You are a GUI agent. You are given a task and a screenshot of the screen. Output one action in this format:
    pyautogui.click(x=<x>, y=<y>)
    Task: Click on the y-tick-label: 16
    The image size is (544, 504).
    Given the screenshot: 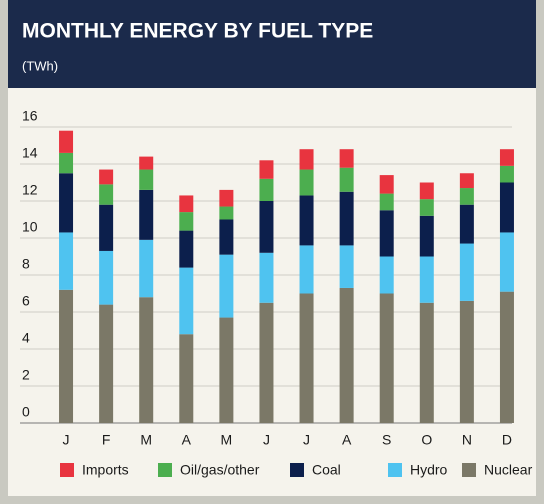 What is the action you would take?
    pyautogui.click(x=30, y=116)
    